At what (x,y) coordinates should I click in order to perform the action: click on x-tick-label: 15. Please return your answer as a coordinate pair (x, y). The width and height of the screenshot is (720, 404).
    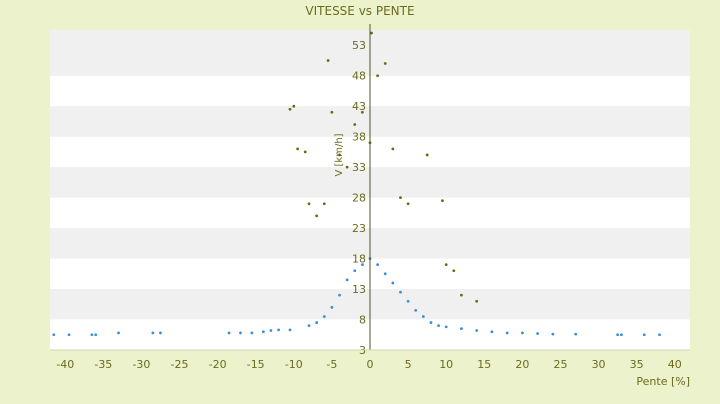
    Looking at the image, I should click on (484, 364).